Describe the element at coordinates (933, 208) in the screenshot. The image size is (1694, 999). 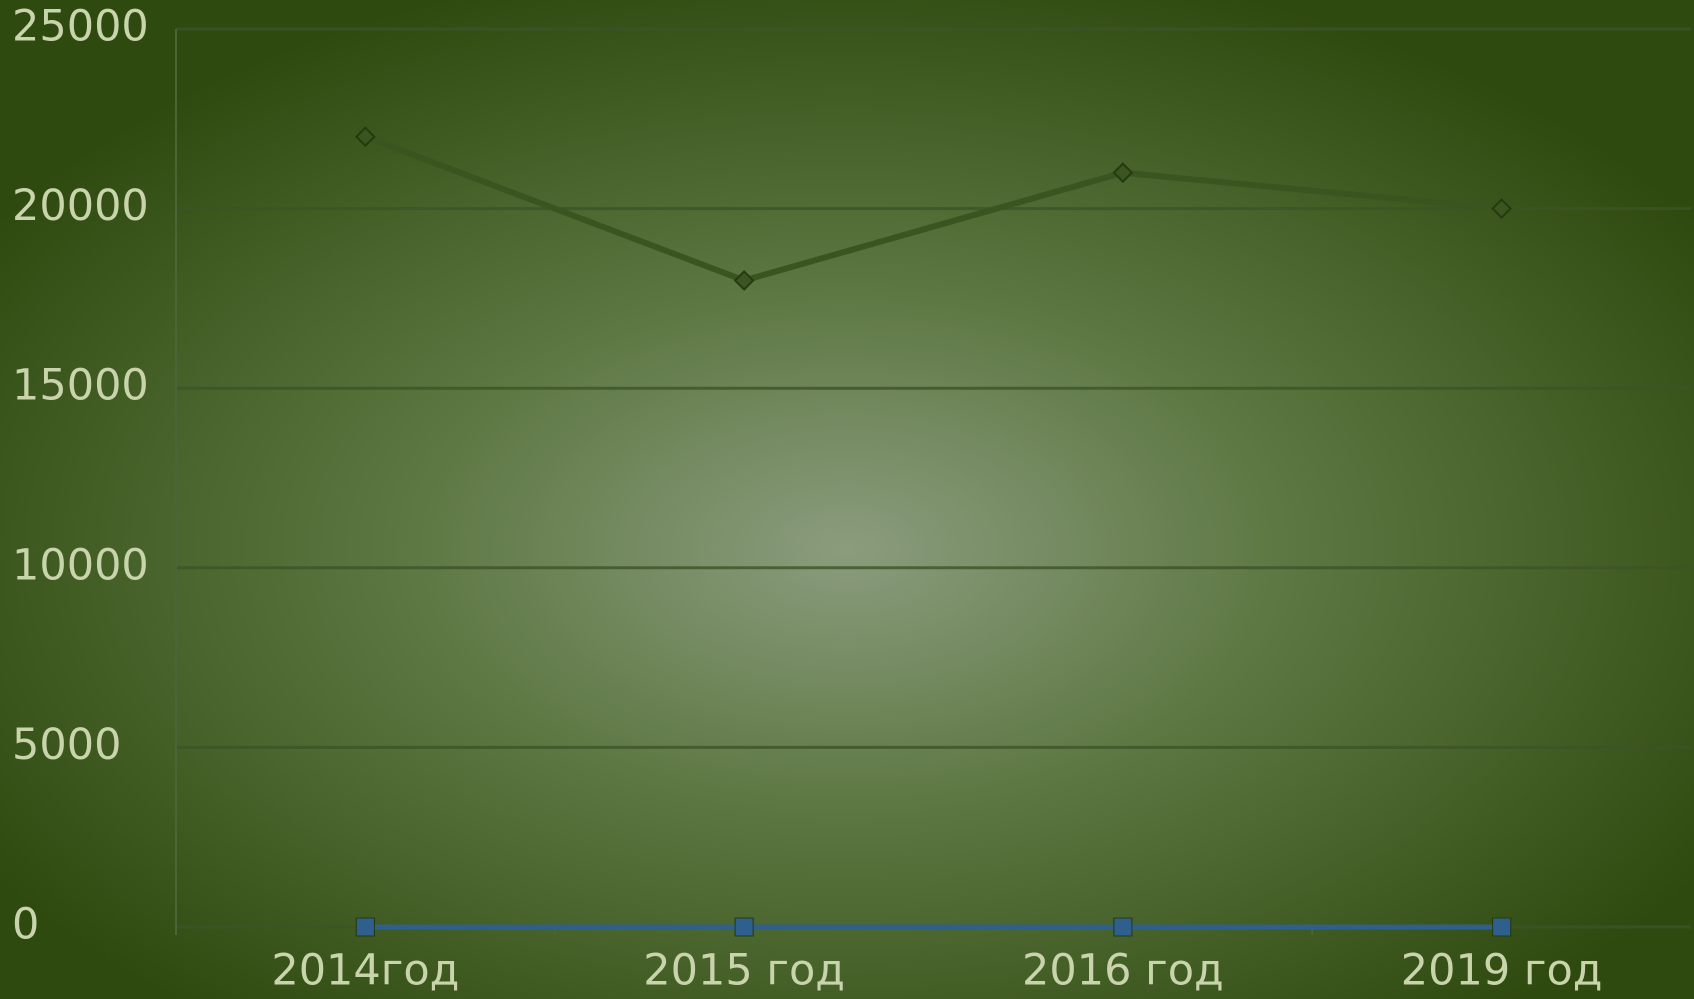
I see `series-line` at that location.